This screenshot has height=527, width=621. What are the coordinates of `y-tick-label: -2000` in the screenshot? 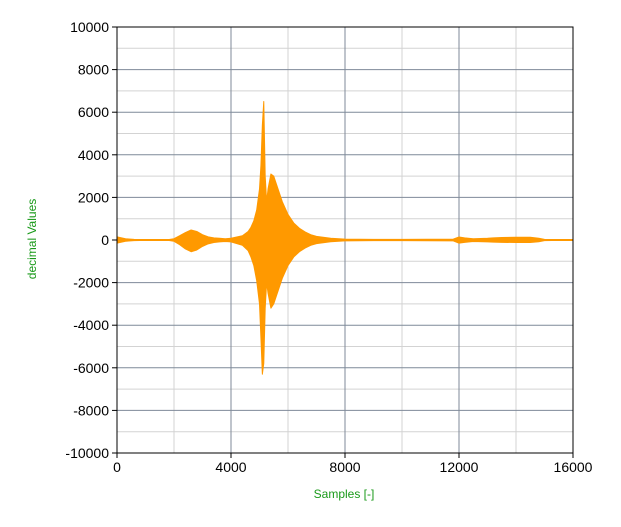 It's located at (91, 283).